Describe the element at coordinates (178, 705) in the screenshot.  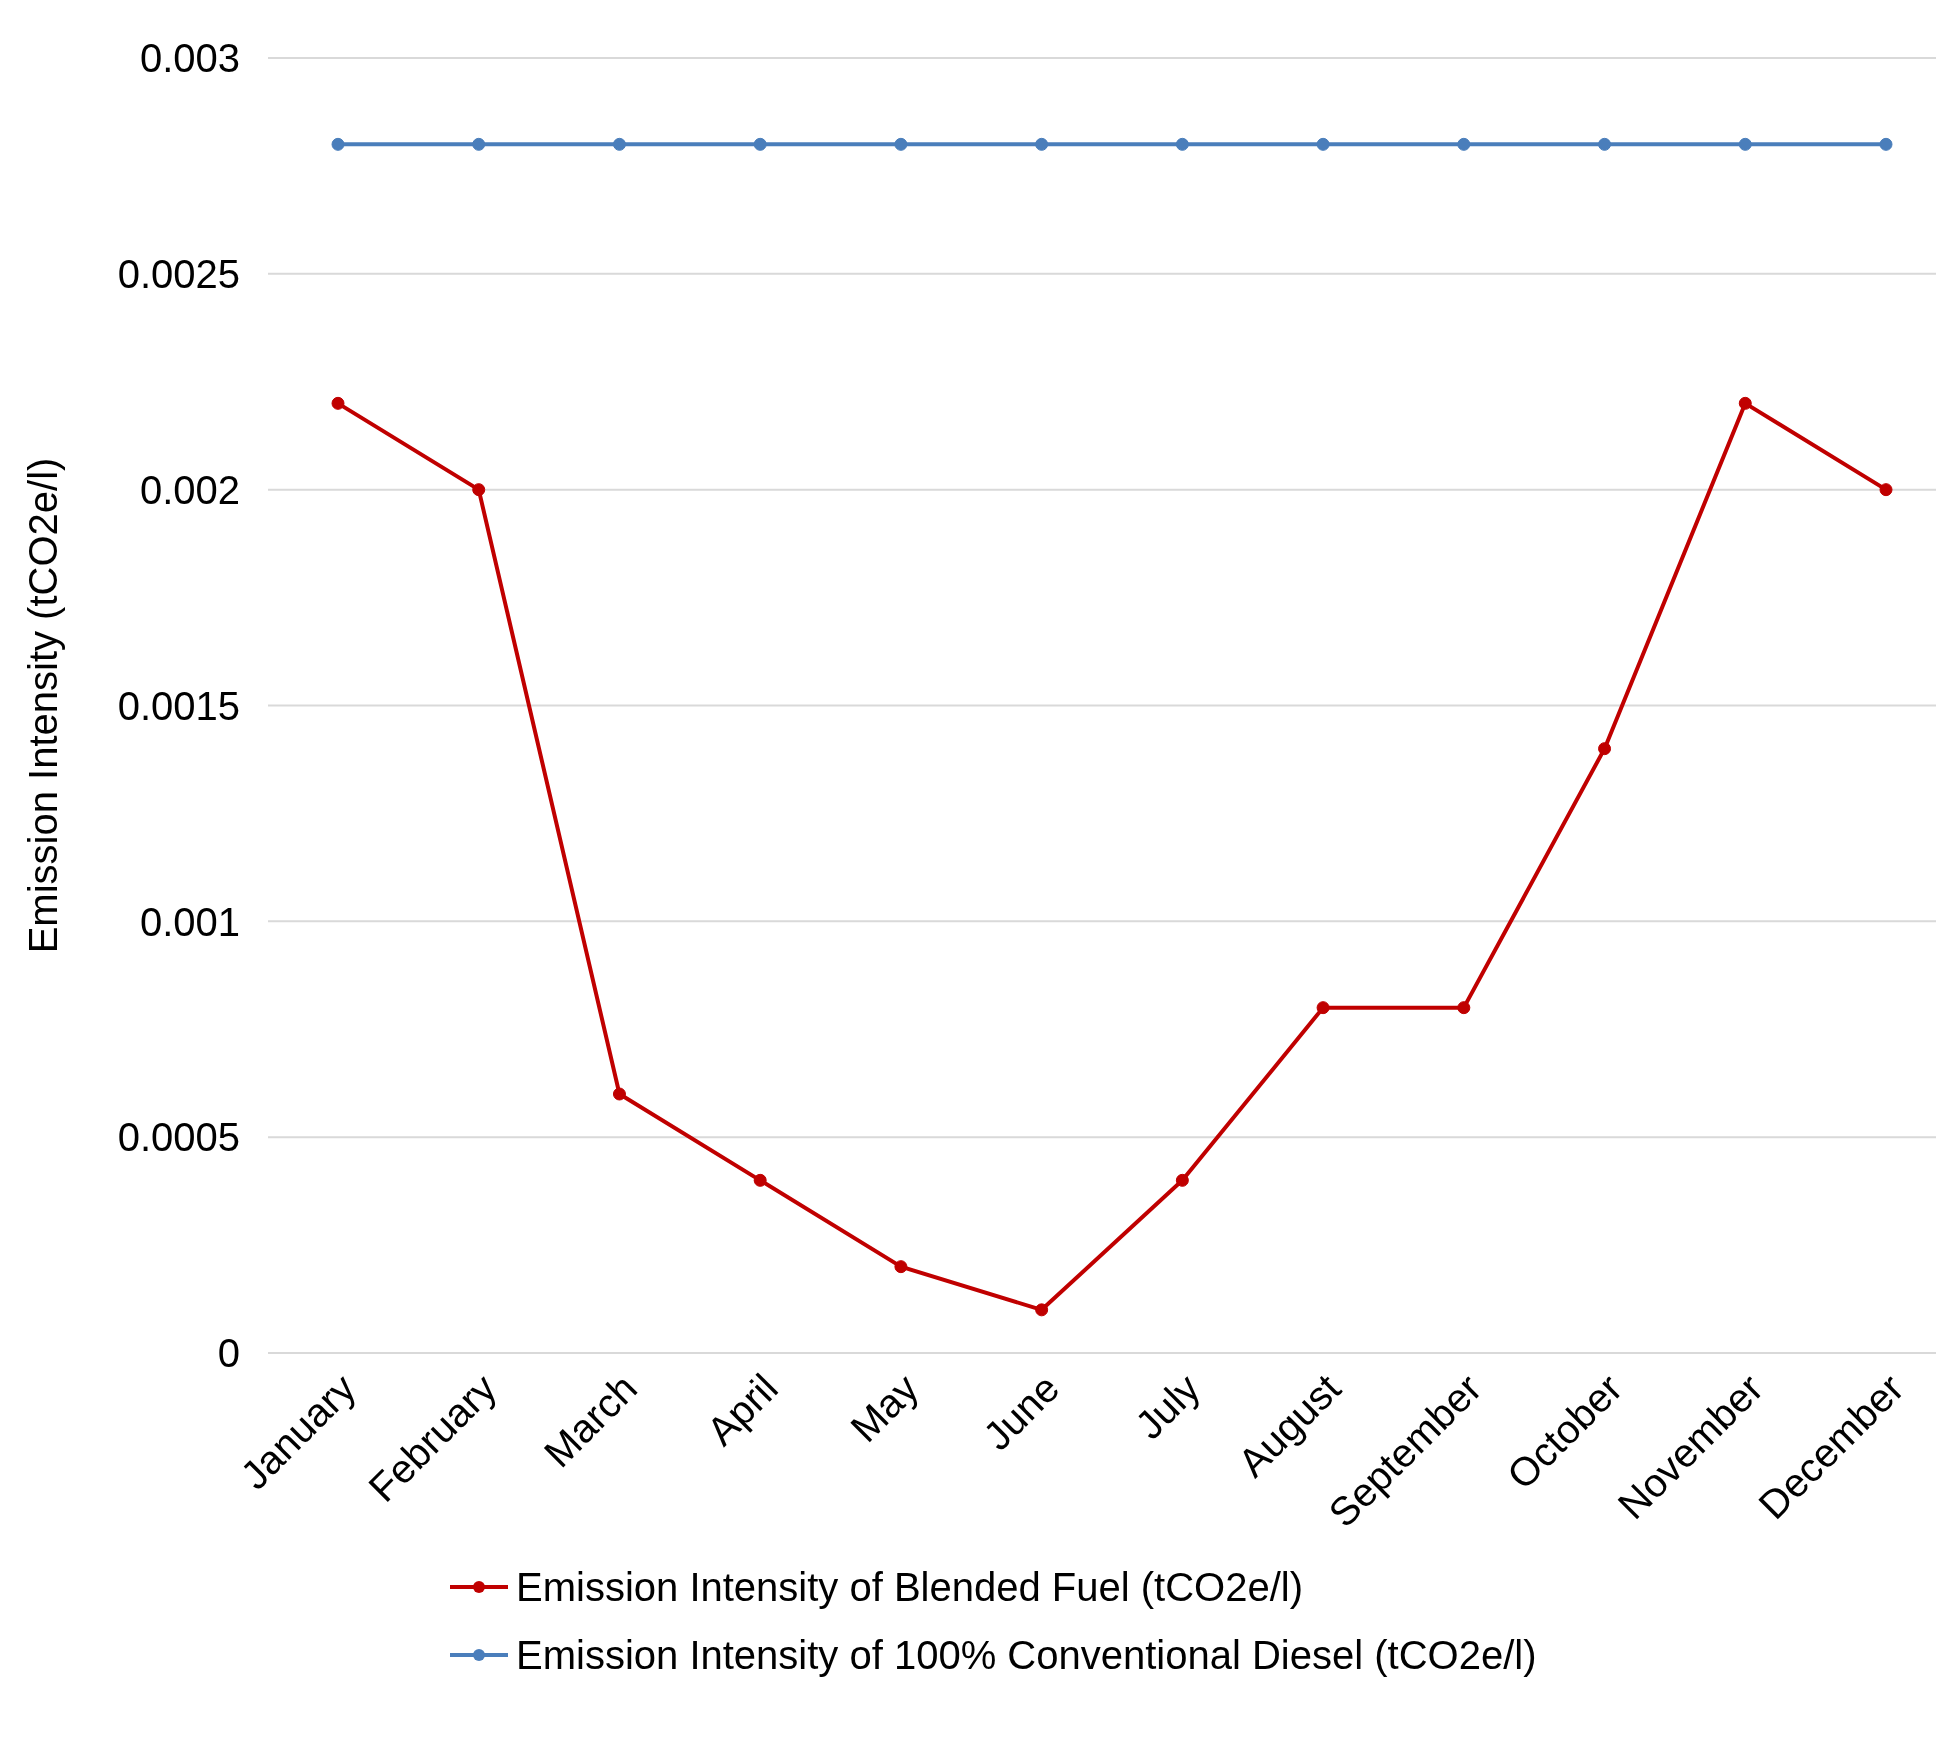
I see `y-tick-label: 0.0015` at that location.